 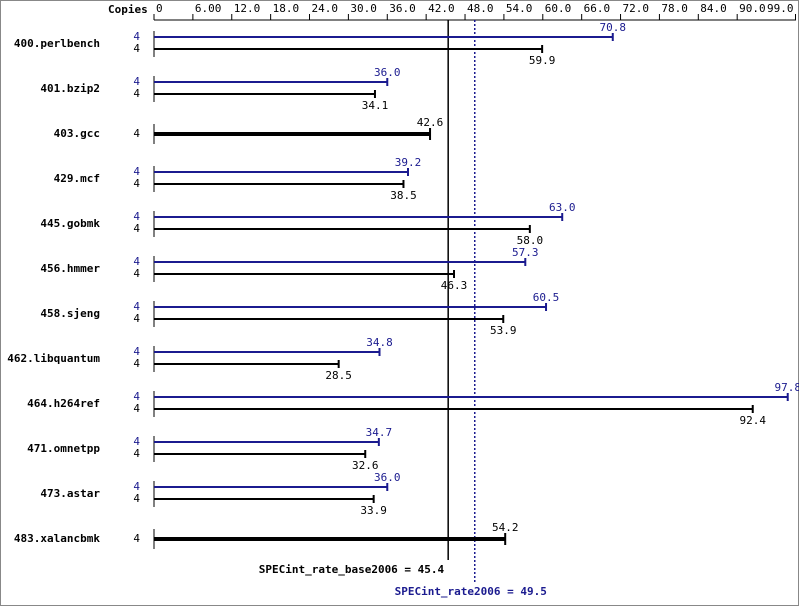 I want to click on value-label: 63.0, so click(x=562, y=207).